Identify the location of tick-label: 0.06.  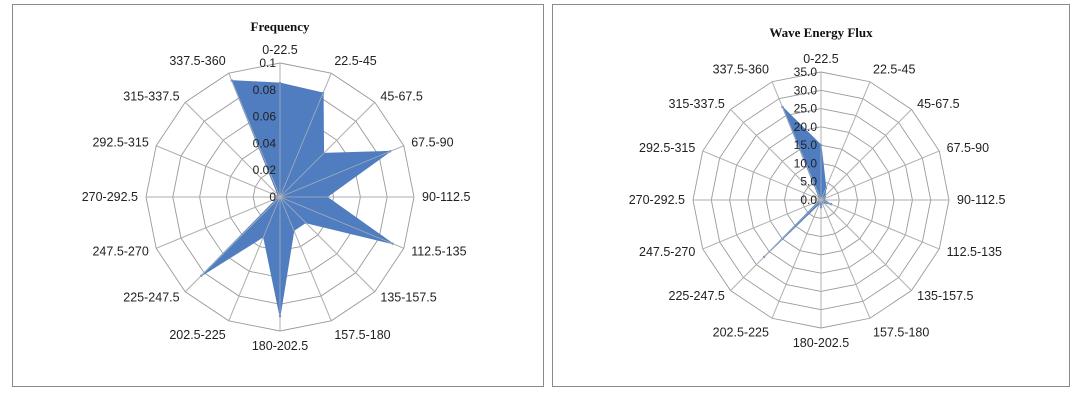
(265, 117).